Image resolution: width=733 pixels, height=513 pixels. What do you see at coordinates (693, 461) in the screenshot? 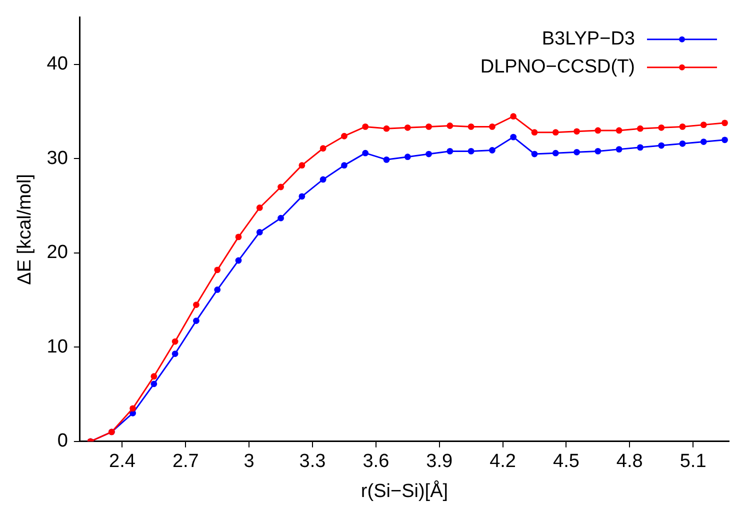
I see `x-tick-label: 5.1` at bounding box center [693, 461].